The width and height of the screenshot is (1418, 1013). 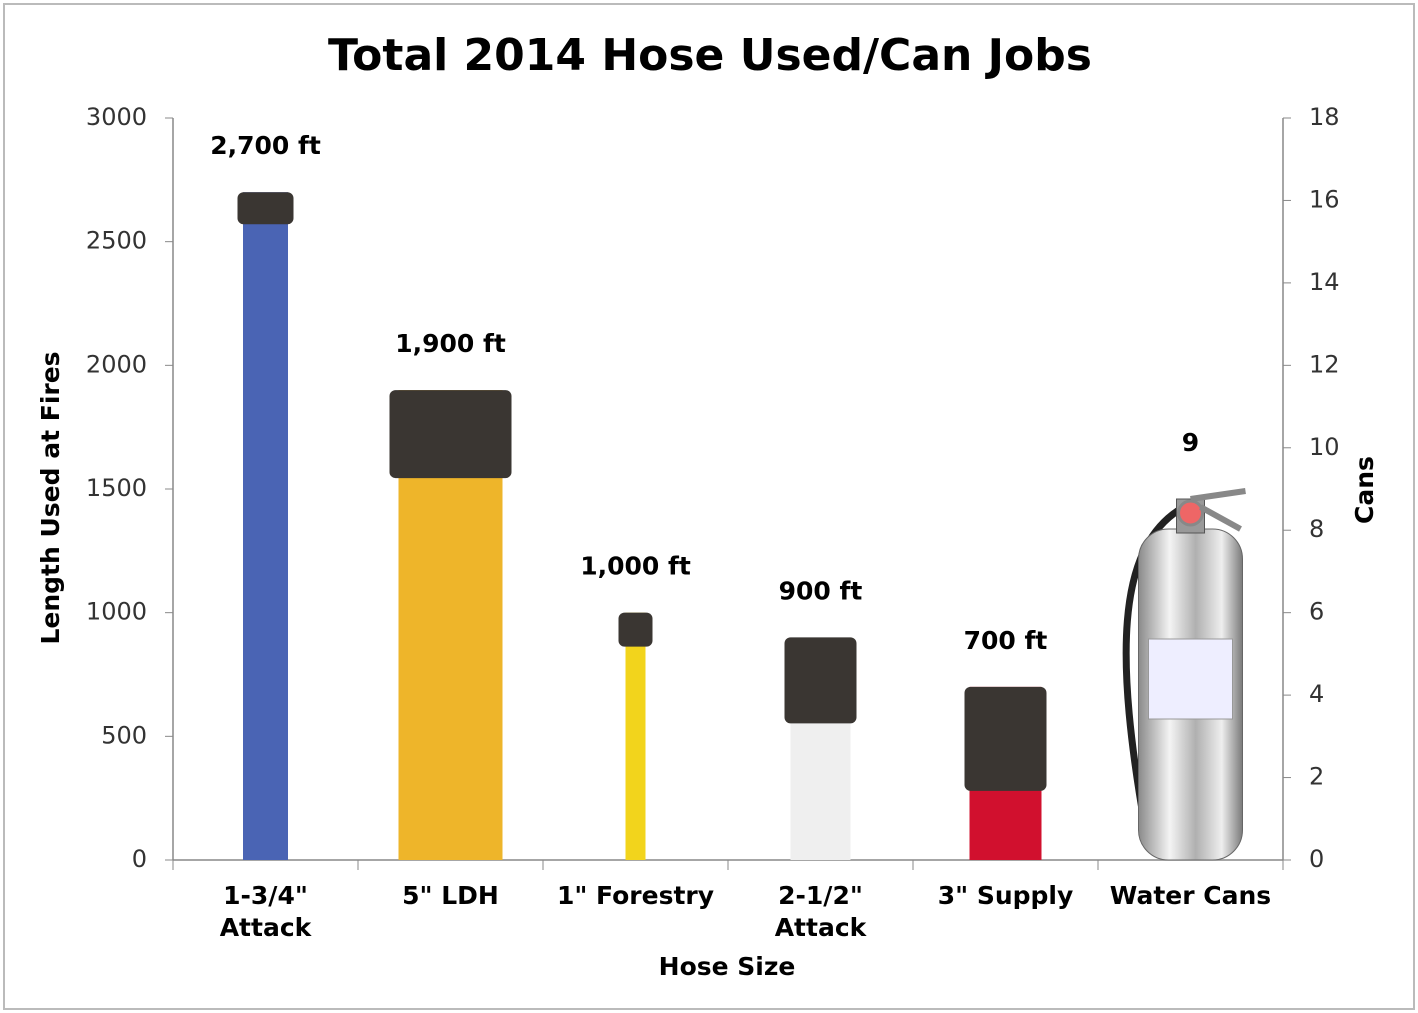 I want to click on y2-tick-label: 2, so click(x=1316, y=777).